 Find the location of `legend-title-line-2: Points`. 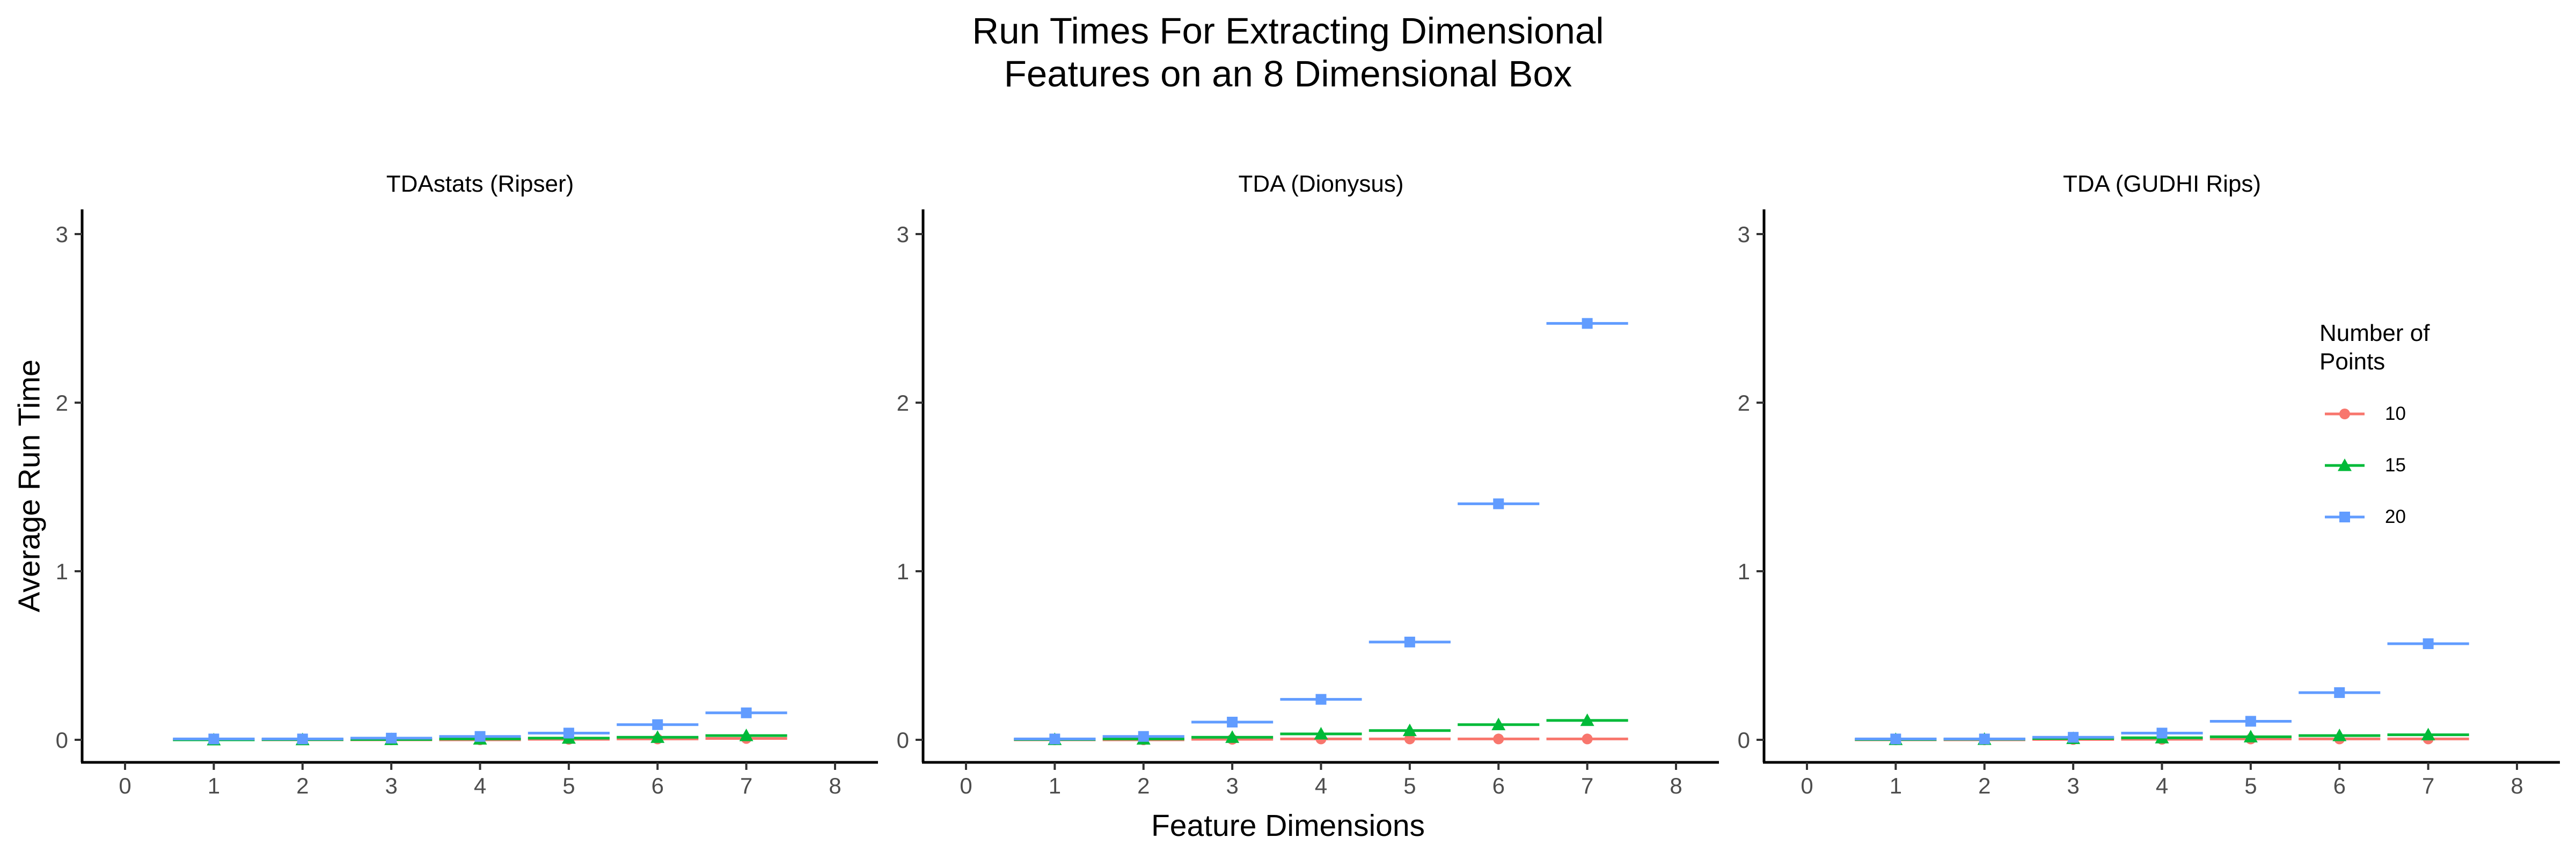

legend-title-line-2: Points is located at coordinates (2352, 361).